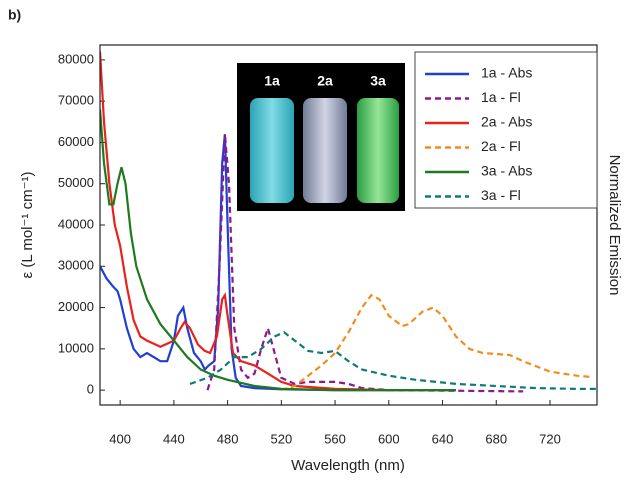  I want to click on x-tick-label: 600, so click(389, 438).